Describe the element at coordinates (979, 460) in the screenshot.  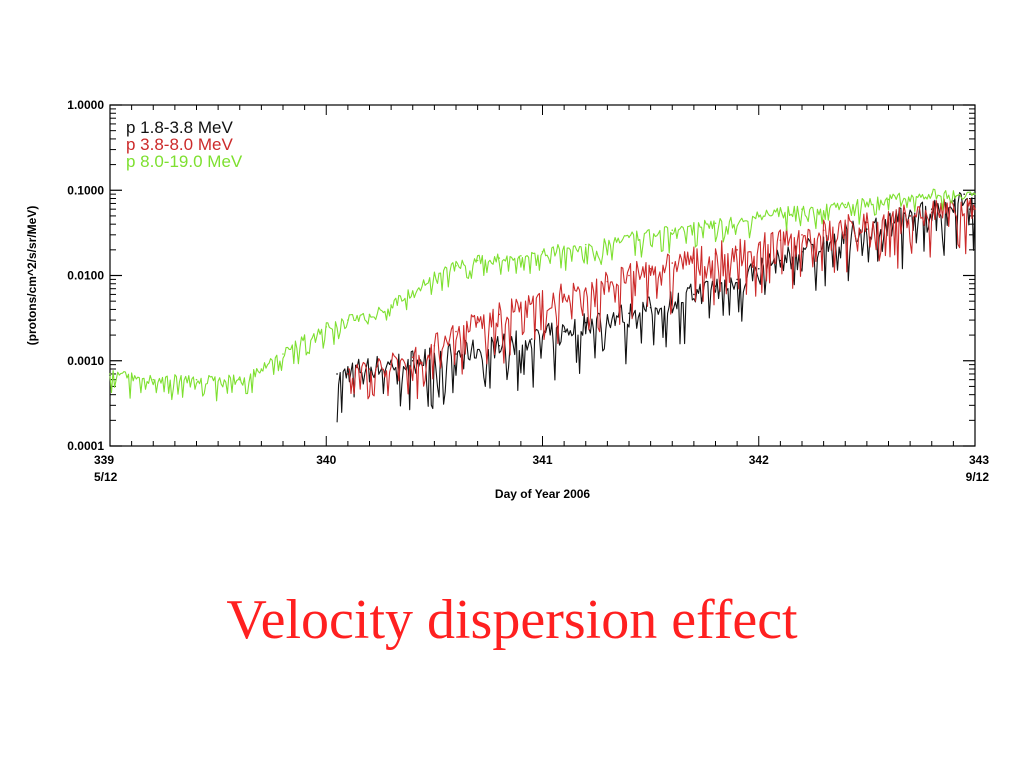
I see `x-tick-label: 343` at that location.